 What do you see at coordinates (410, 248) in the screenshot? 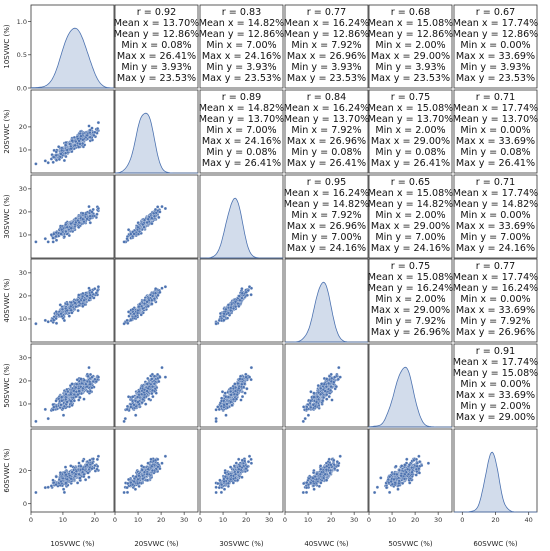
I see `stat-line: Max y = 24.16%` at bounding box center [410, 248].